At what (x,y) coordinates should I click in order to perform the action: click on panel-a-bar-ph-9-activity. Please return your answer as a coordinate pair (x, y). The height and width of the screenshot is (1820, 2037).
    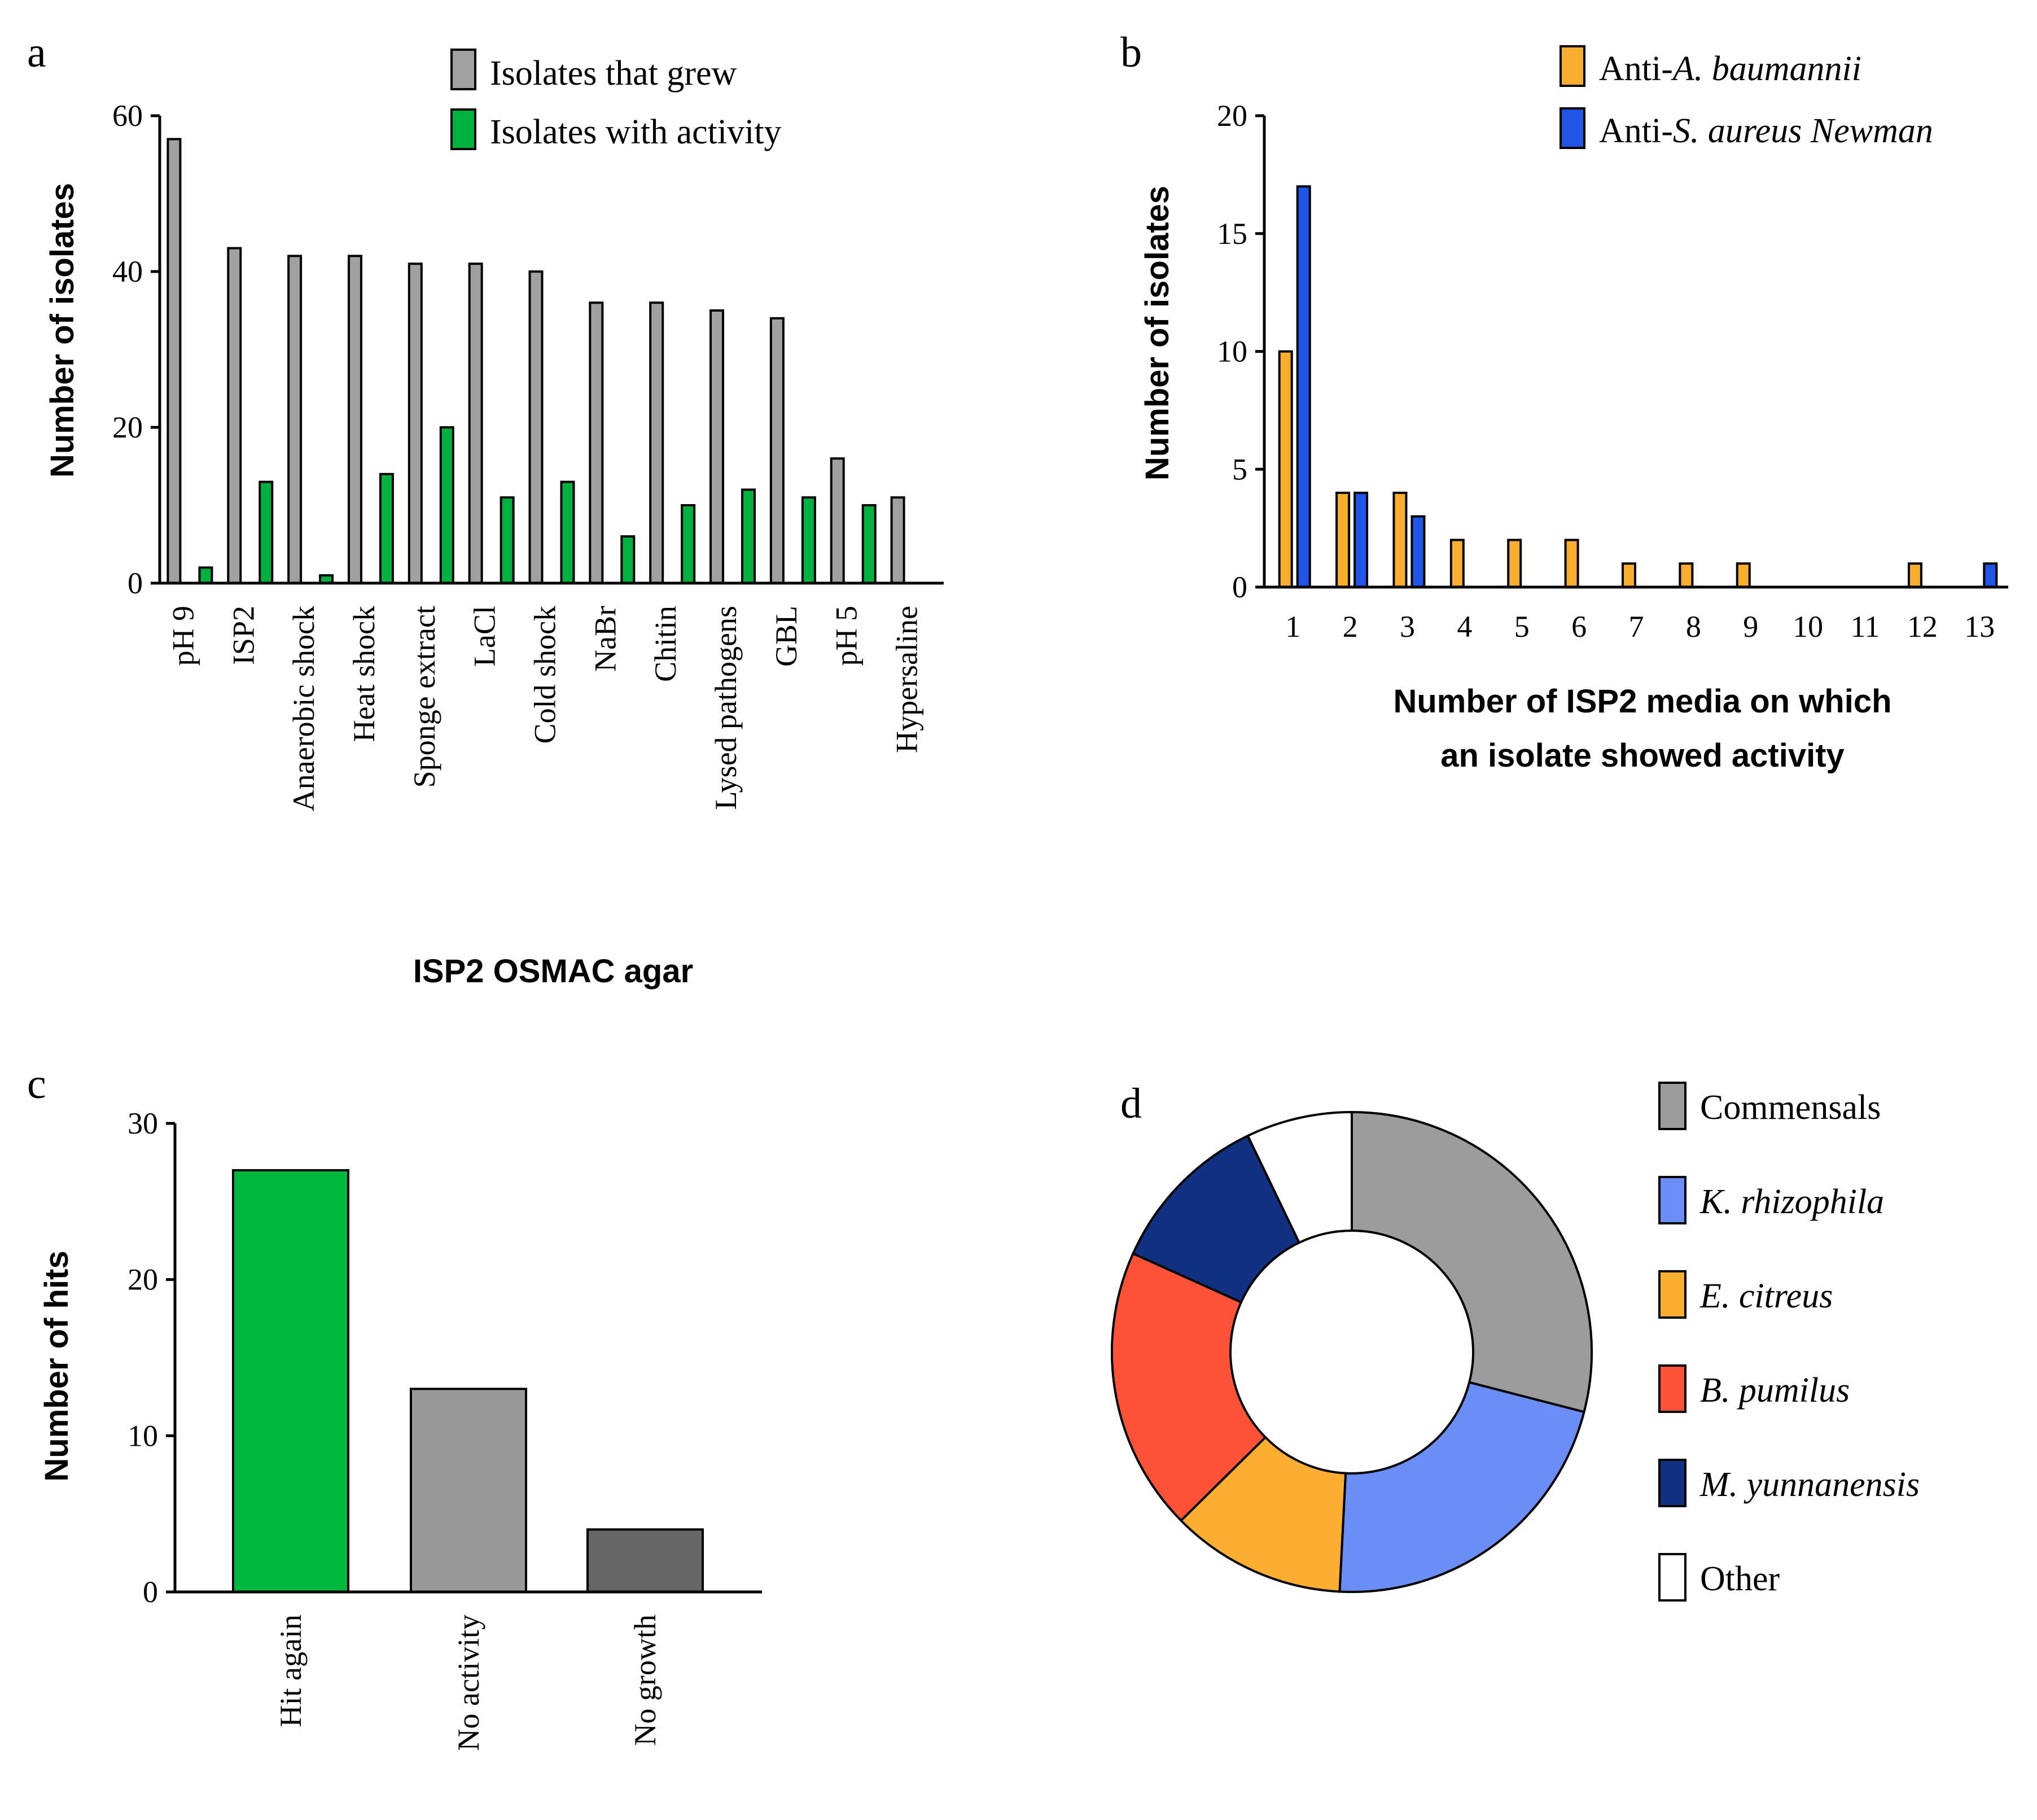
    Looking at the image, I should click on (205, 575).